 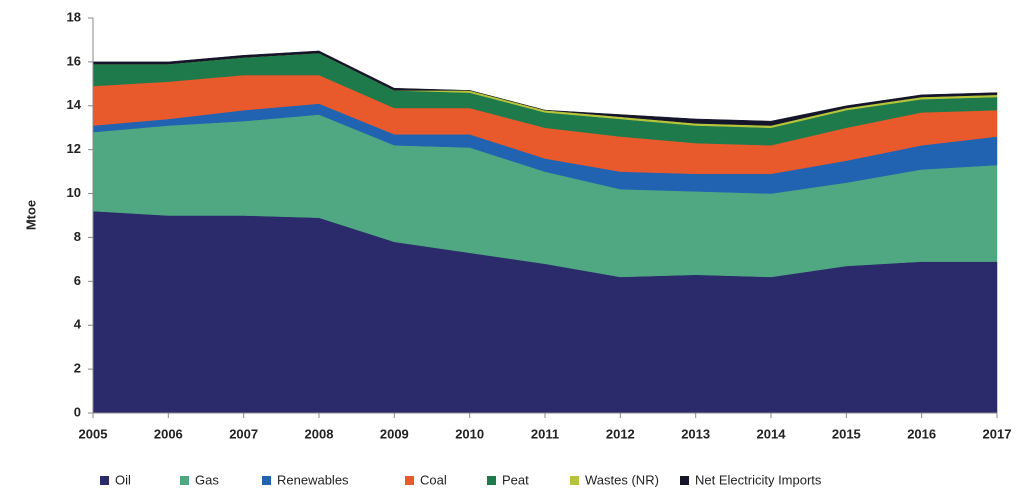 I want to click on x-tick-label: 2005, so click(x=93, y=433).